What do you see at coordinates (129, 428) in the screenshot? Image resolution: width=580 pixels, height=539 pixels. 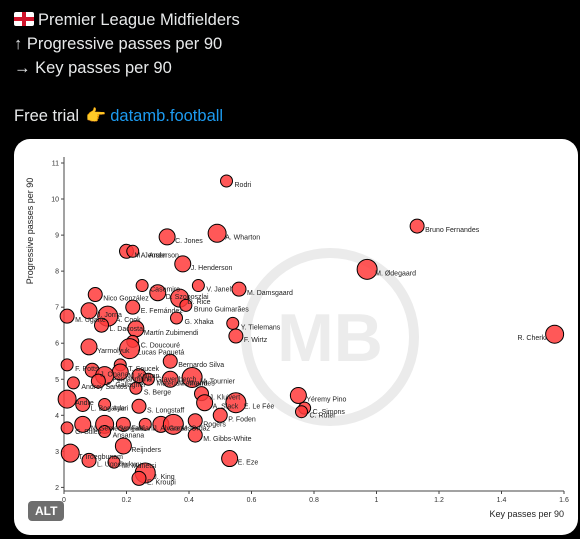 I see `data-point-label: I. Sangaré` at bounding box center [129, 428].